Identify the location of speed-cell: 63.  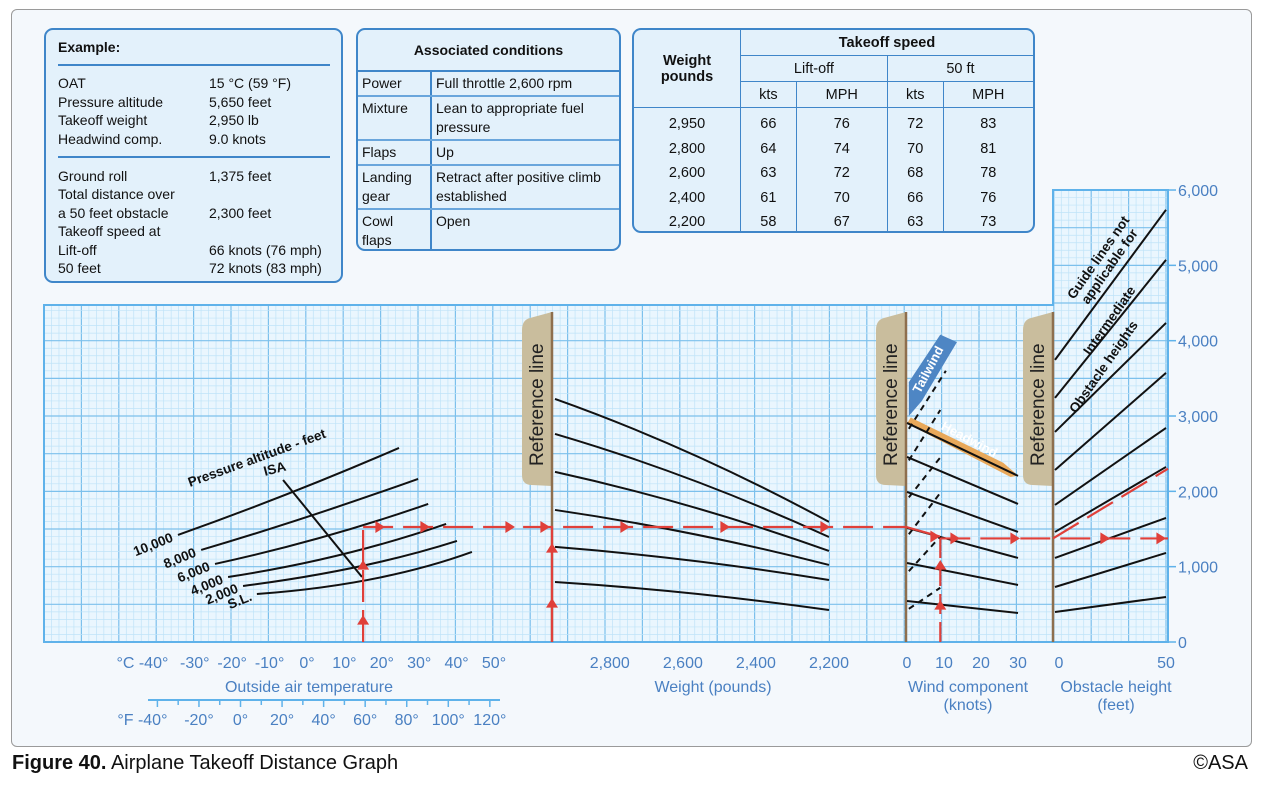
(915, 220).